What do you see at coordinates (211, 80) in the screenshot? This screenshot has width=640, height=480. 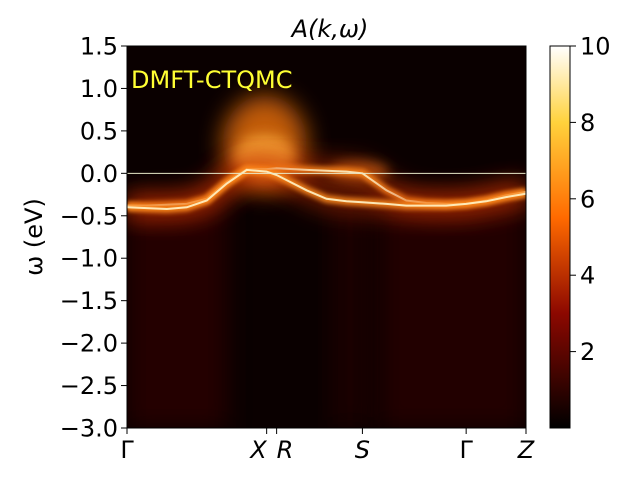 I see `method-annotation: DMFT-CTQMC` at bounding box center [211, 80].